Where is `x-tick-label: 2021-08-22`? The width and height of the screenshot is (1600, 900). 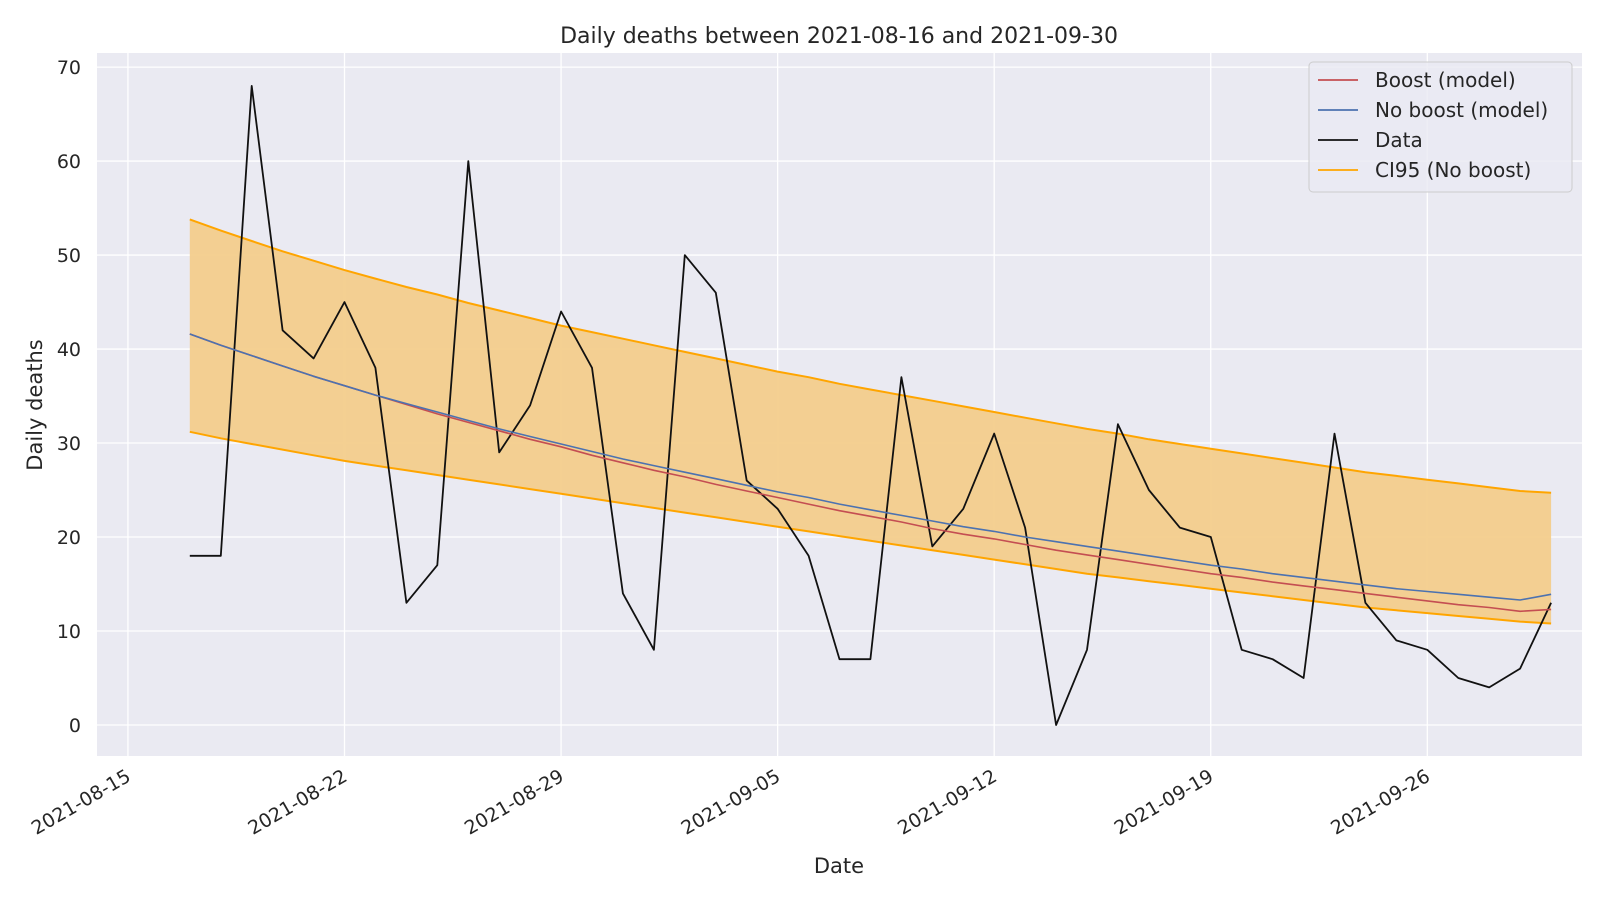
x-tick-label: 2021-08-22 is located at coordinates (297, 802).